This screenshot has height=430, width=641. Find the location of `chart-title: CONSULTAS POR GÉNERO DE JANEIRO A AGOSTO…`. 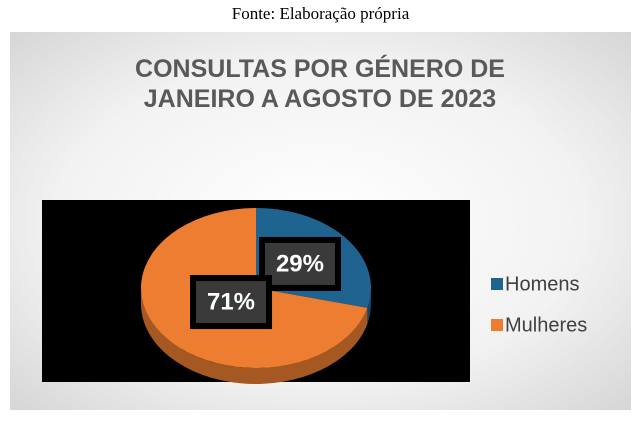

chart-title: CONSULTAS POR GÉNERO DE JANEIRO A AGOSTO… is located at coordinates (320, 84).